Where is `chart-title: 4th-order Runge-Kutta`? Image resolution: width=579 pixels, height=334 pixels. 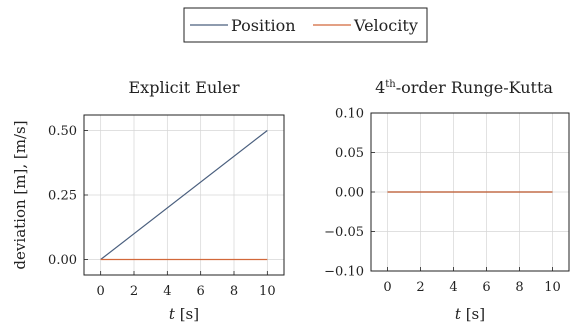 chart-title: 4th-order Runge-Kutta is located at coordinates (464, 87).